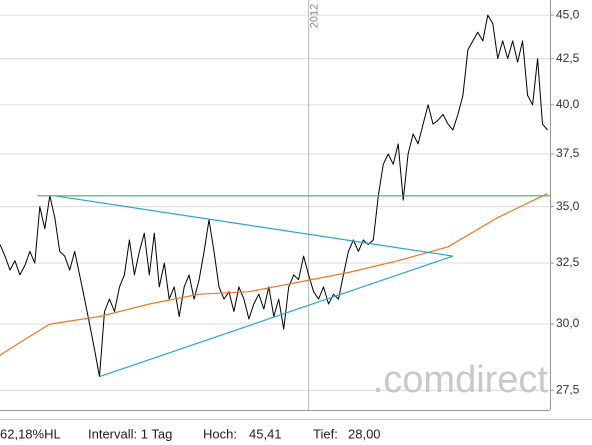 This screenshot has height=445, width=592. I want to click on footer-text: 62,18%HL, so click(30, 433).